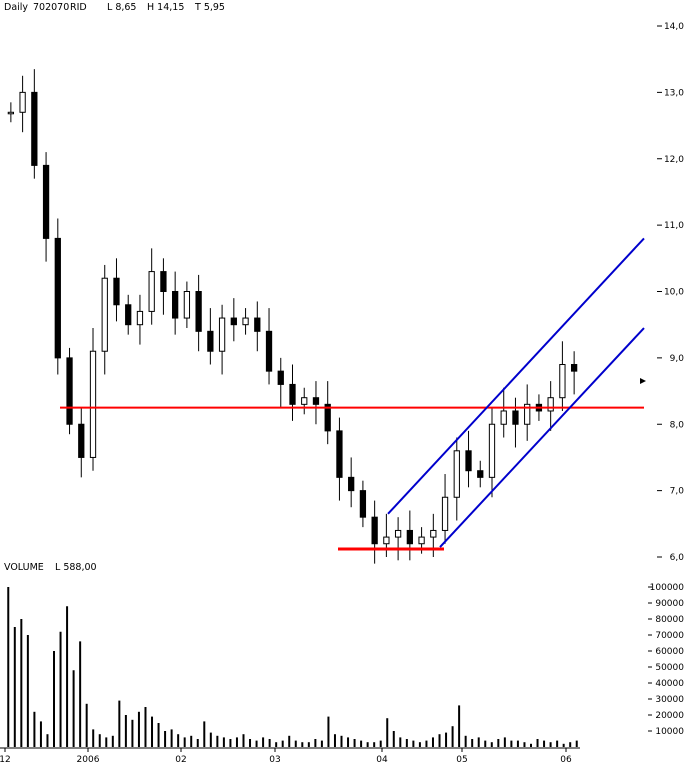 This screenshot has height=766, width=687. What do you see at coordinates (5, 760) in the screenshot?
I see `x-tick-label: 12` at bounding box center [5, 760].